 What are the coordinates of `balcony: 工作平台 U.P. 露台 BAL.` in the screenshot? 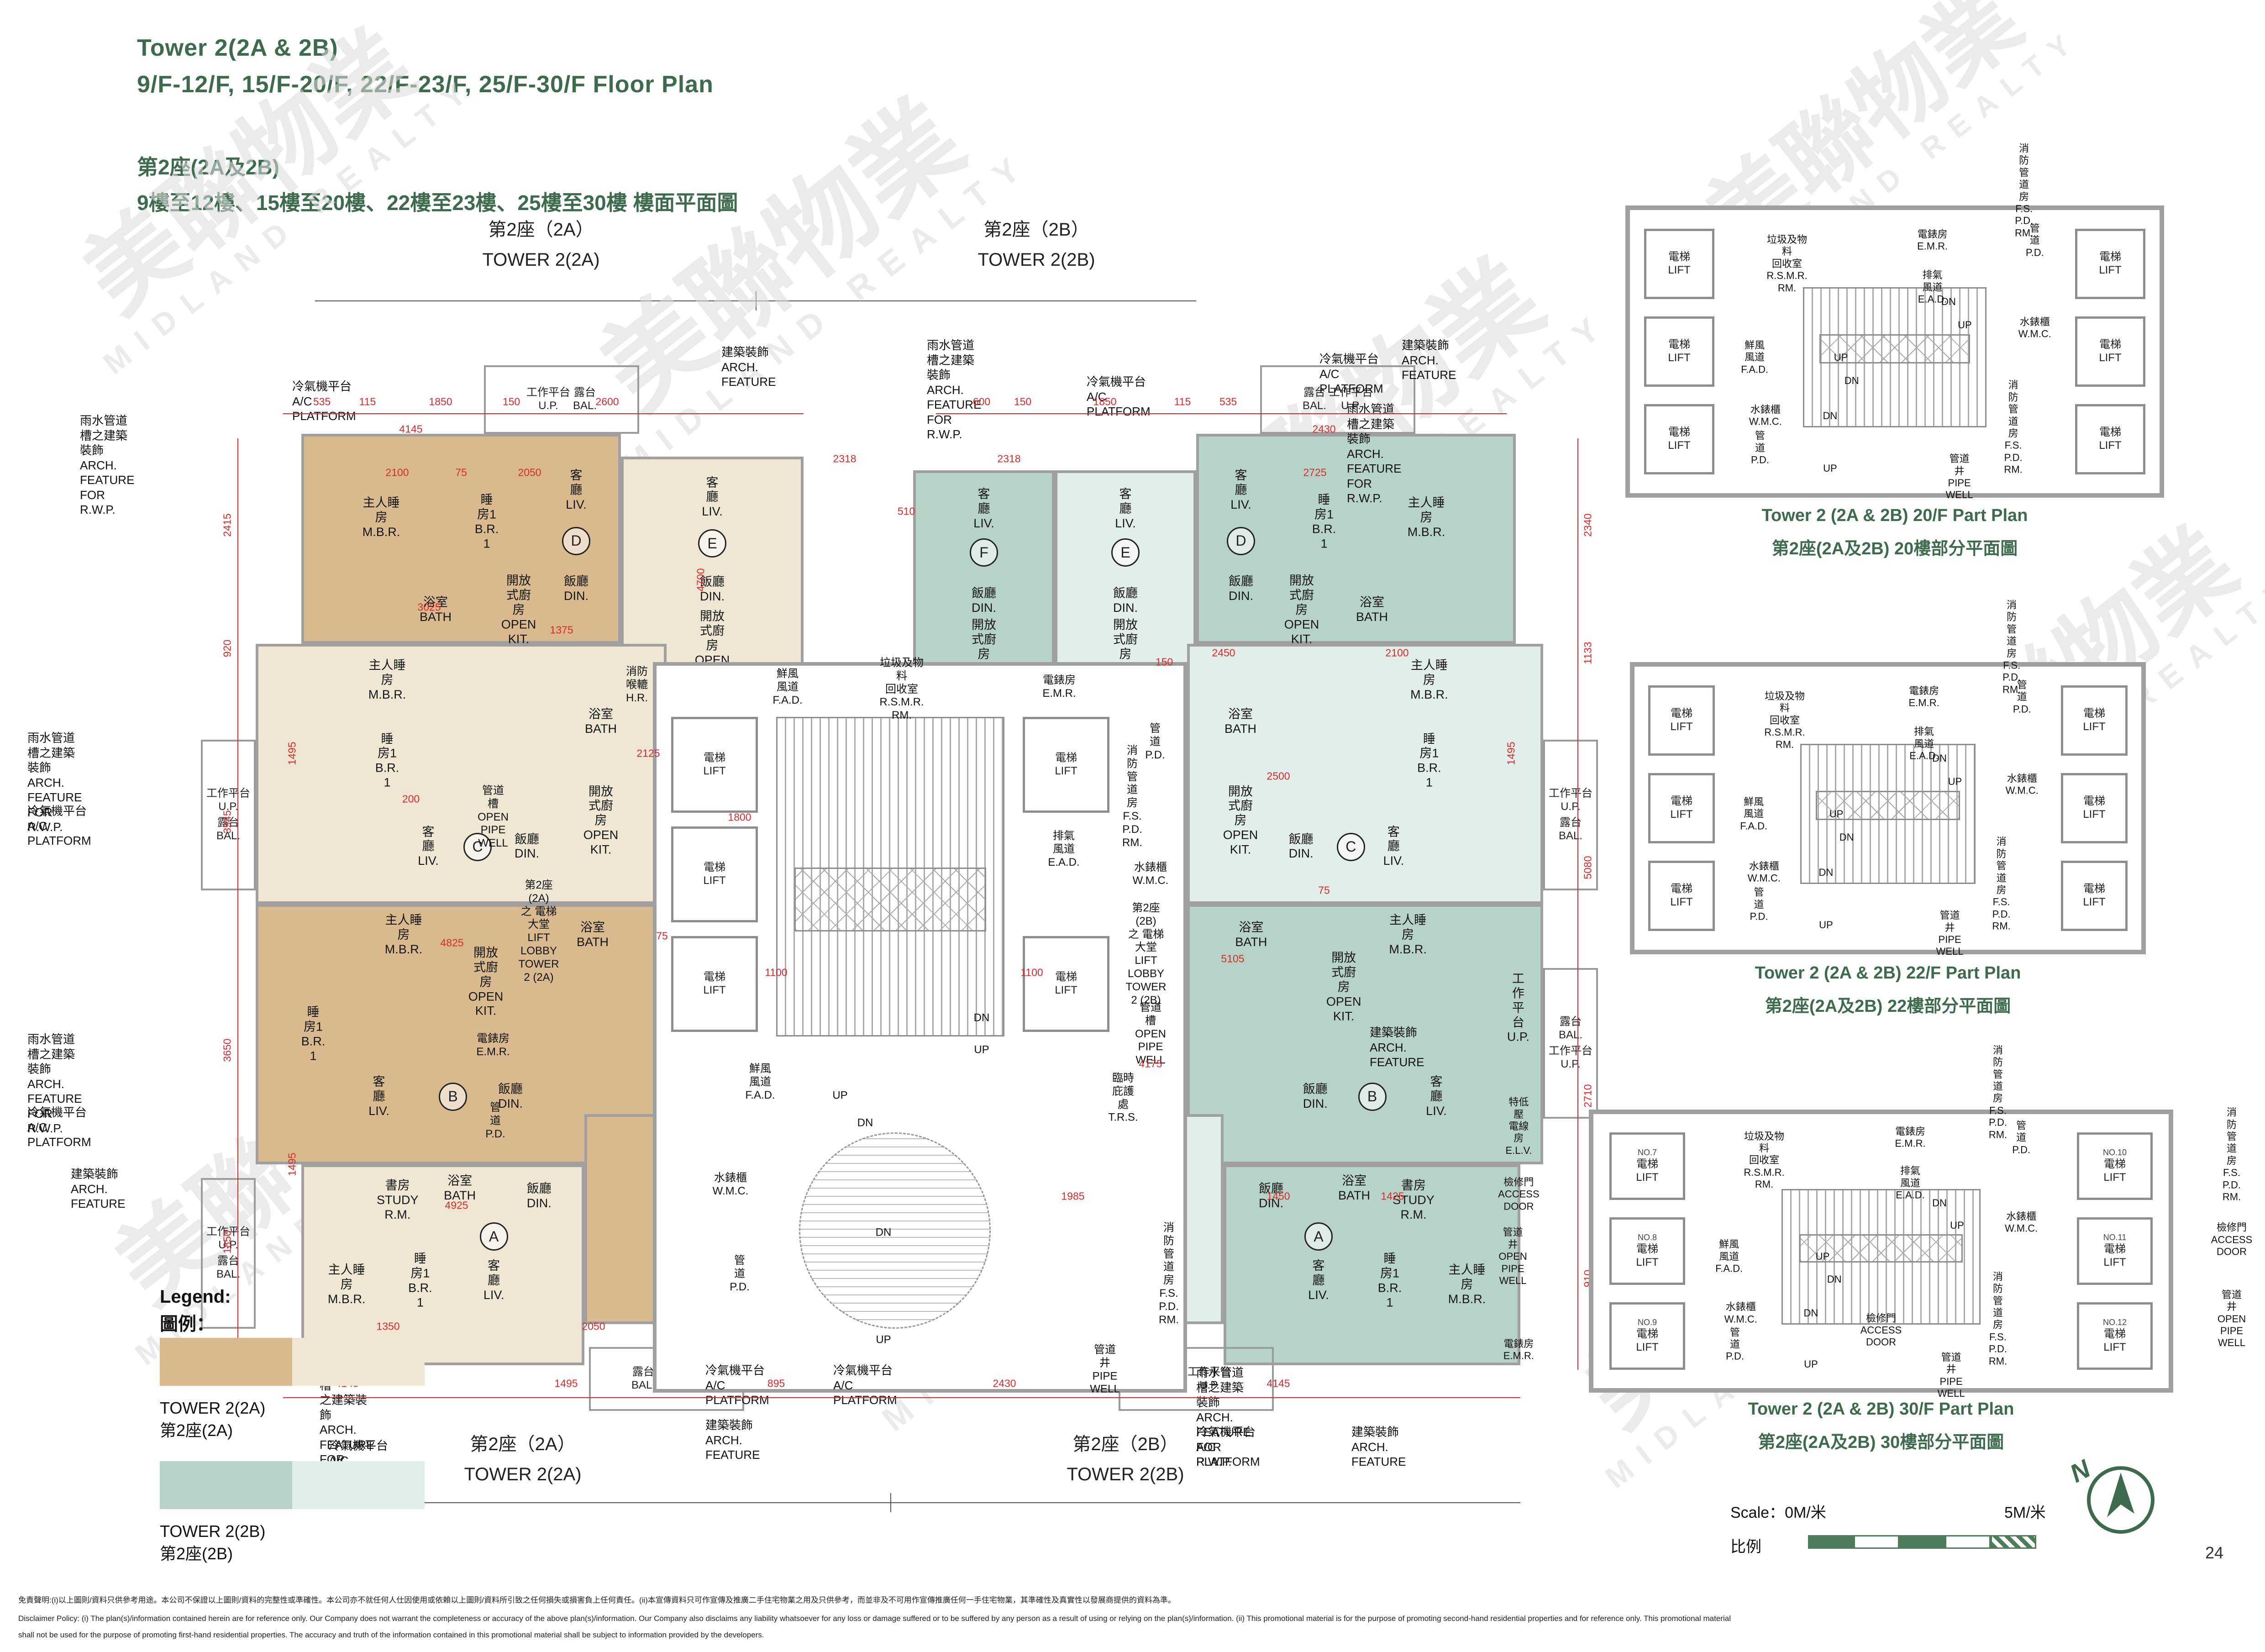 It's located at (228, 815).